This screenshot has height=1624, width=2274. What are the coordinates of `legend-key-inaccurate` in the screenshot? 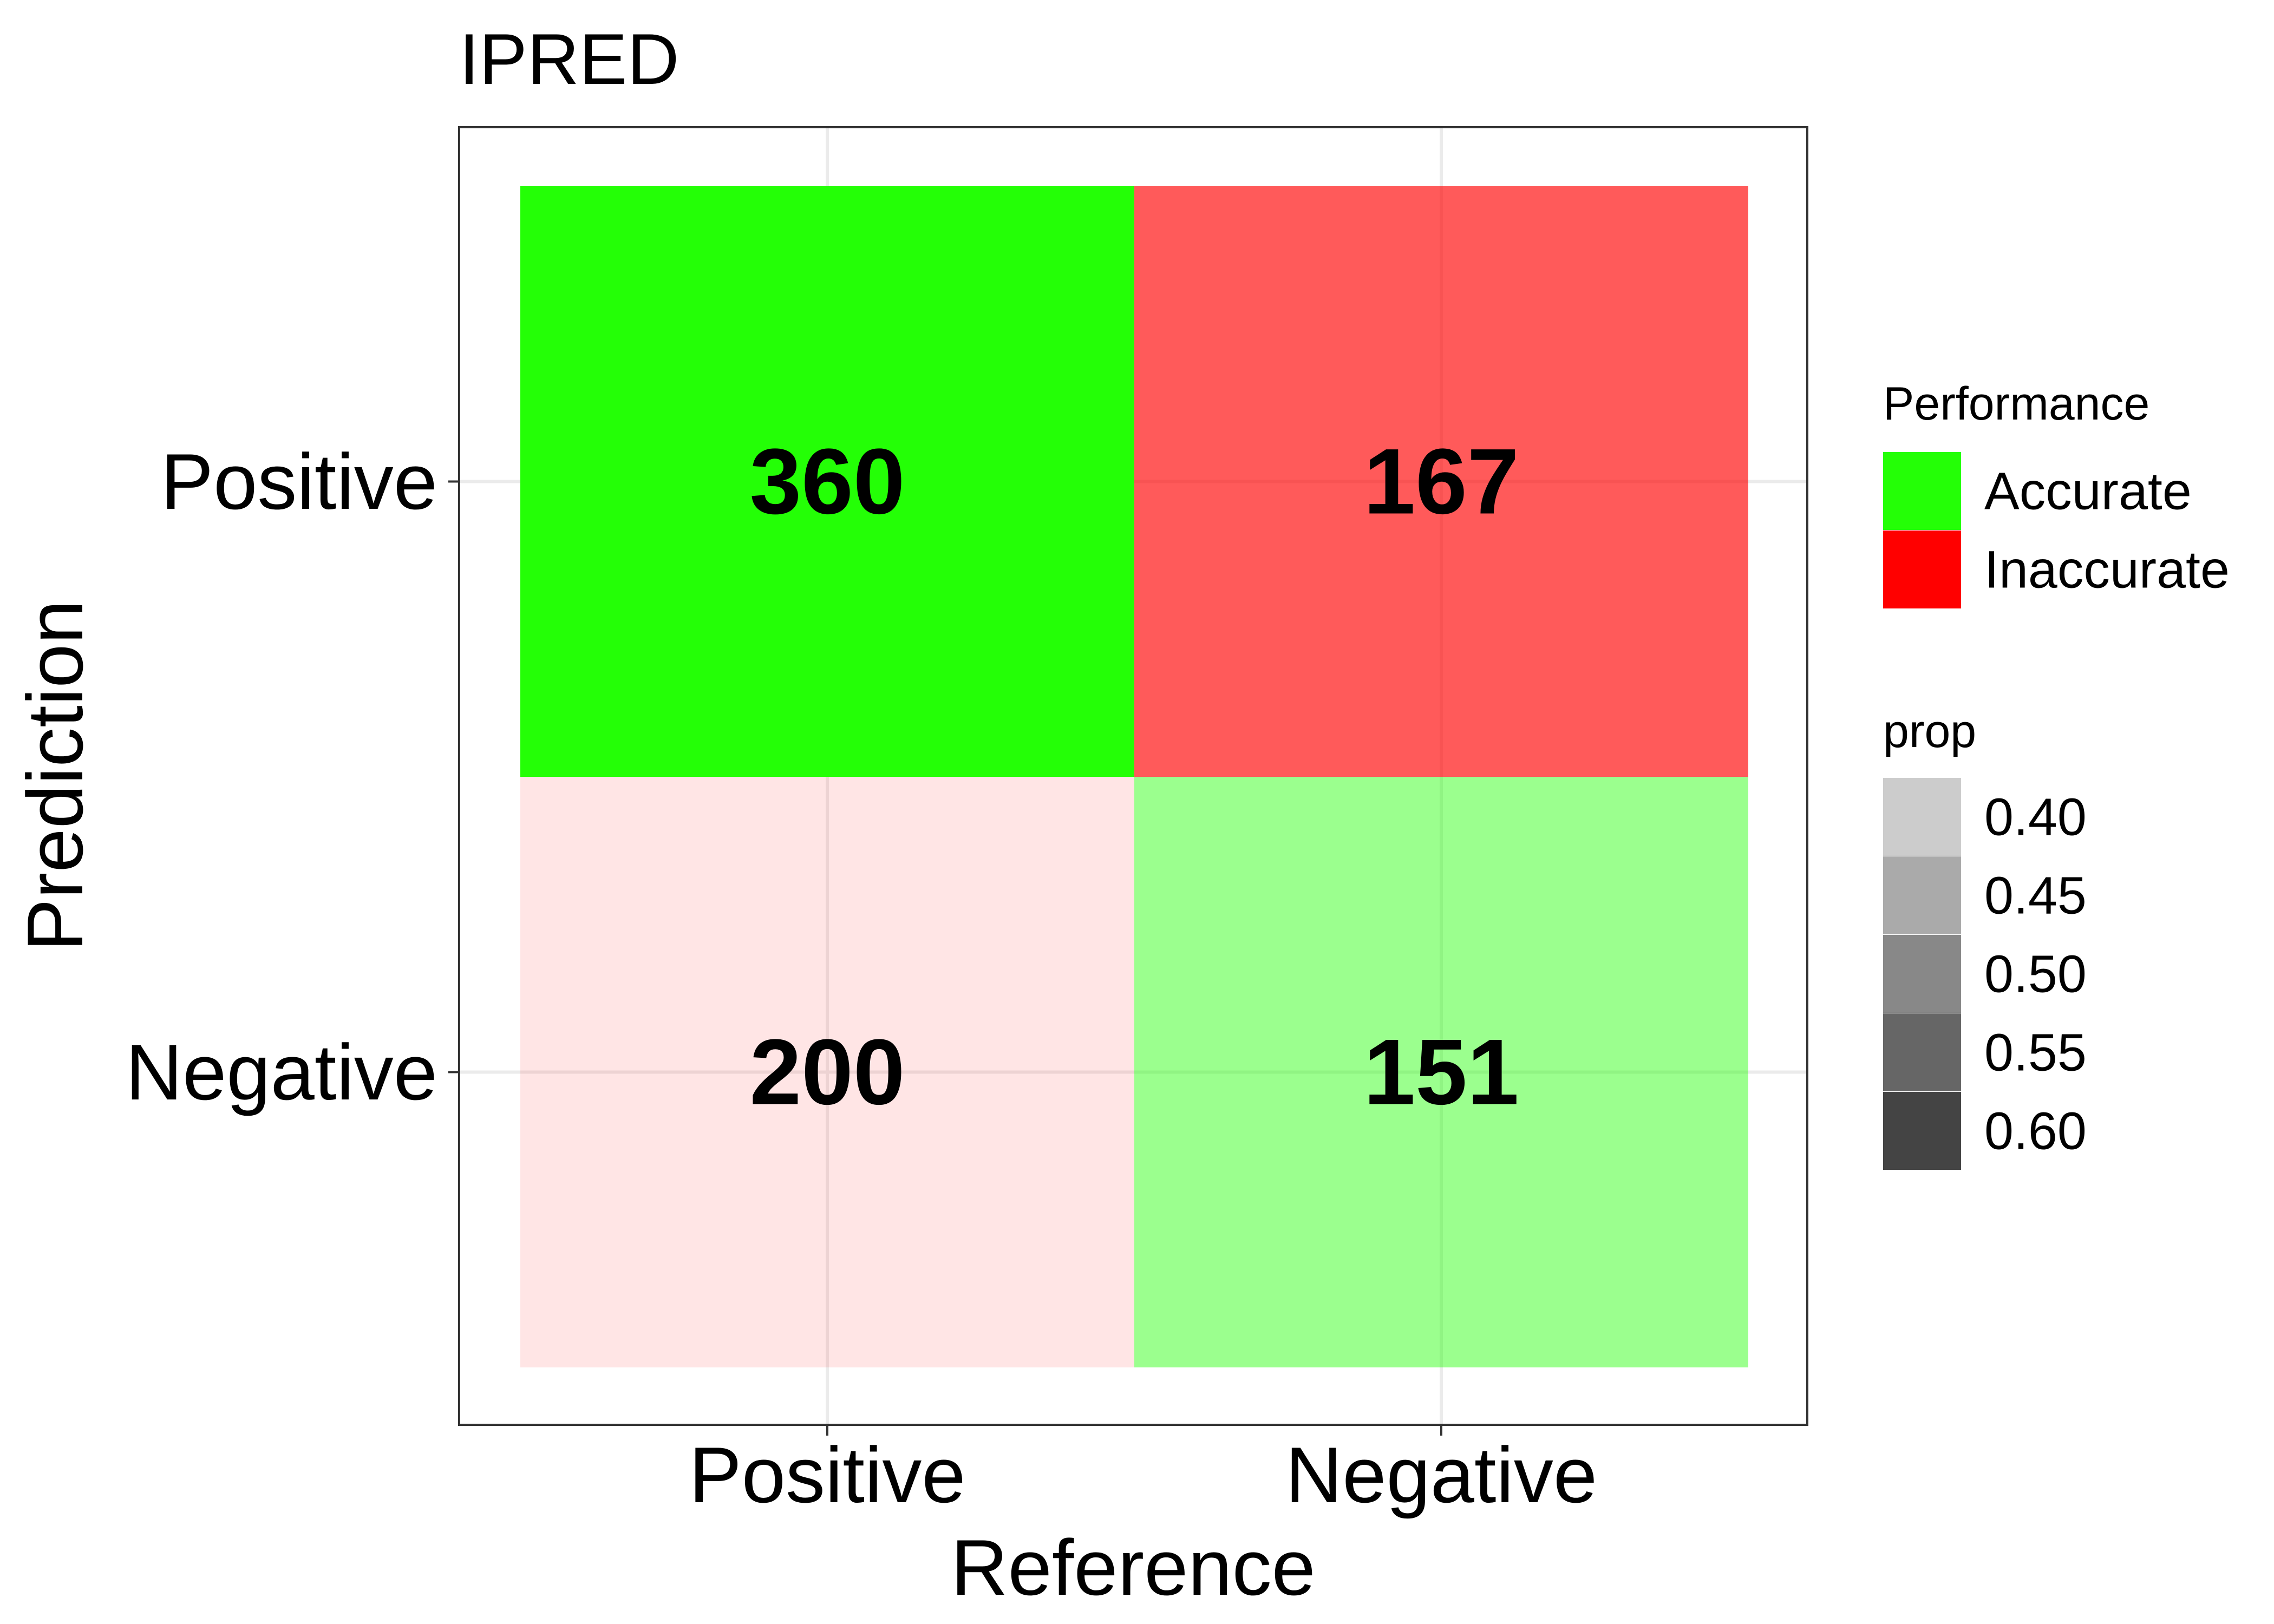 It's located at (1922, 570).